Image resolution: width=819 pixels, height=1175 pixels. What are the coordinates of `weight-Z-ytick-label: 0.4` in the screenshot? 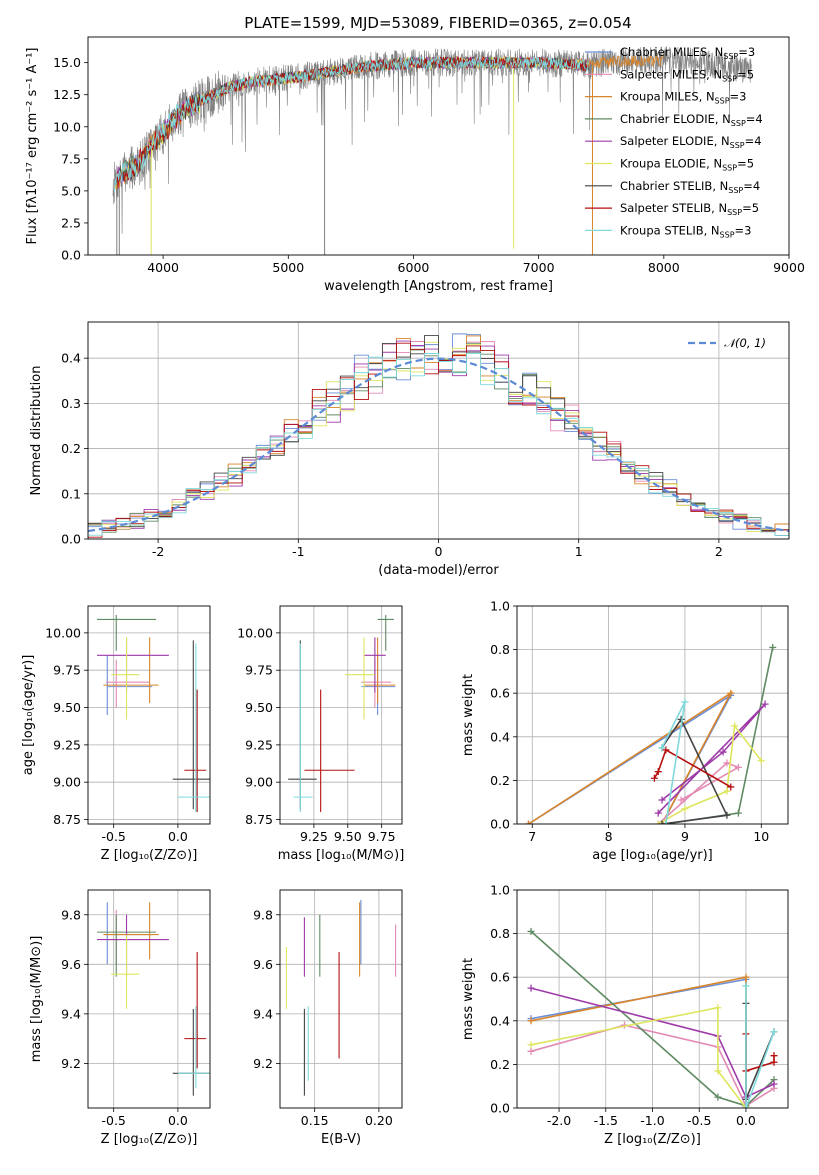 It's located at (500, 1020).